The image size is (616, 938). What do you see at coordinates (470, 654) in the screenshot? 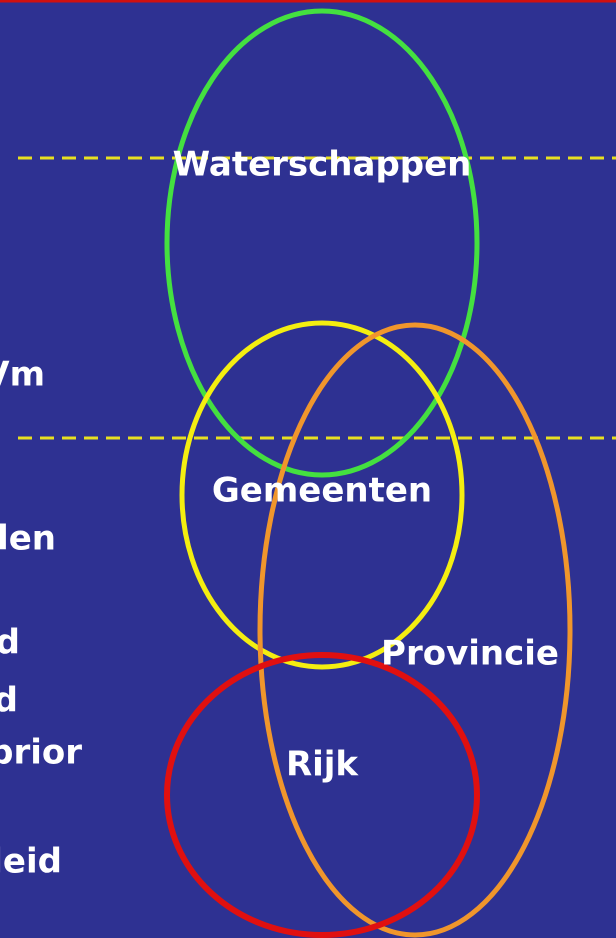
I see `circle-label: Provincie` at bounding box center [470, 654].